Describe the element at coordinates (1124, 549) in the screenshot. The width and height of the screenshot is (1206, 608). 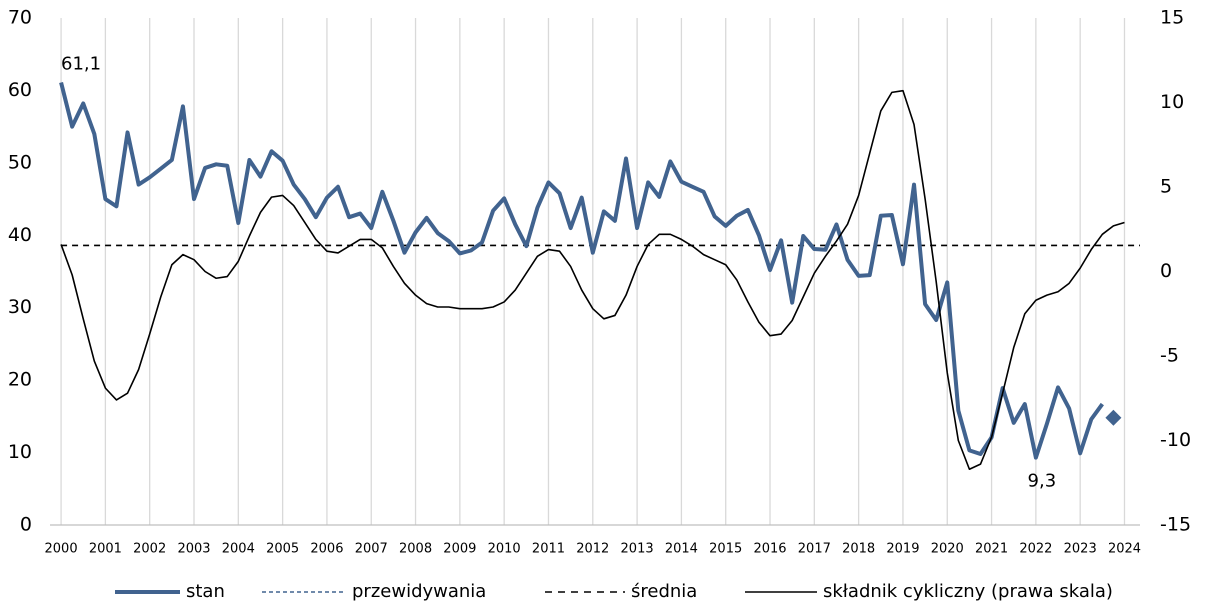
I see `x-tick-label: 2024` at that location.